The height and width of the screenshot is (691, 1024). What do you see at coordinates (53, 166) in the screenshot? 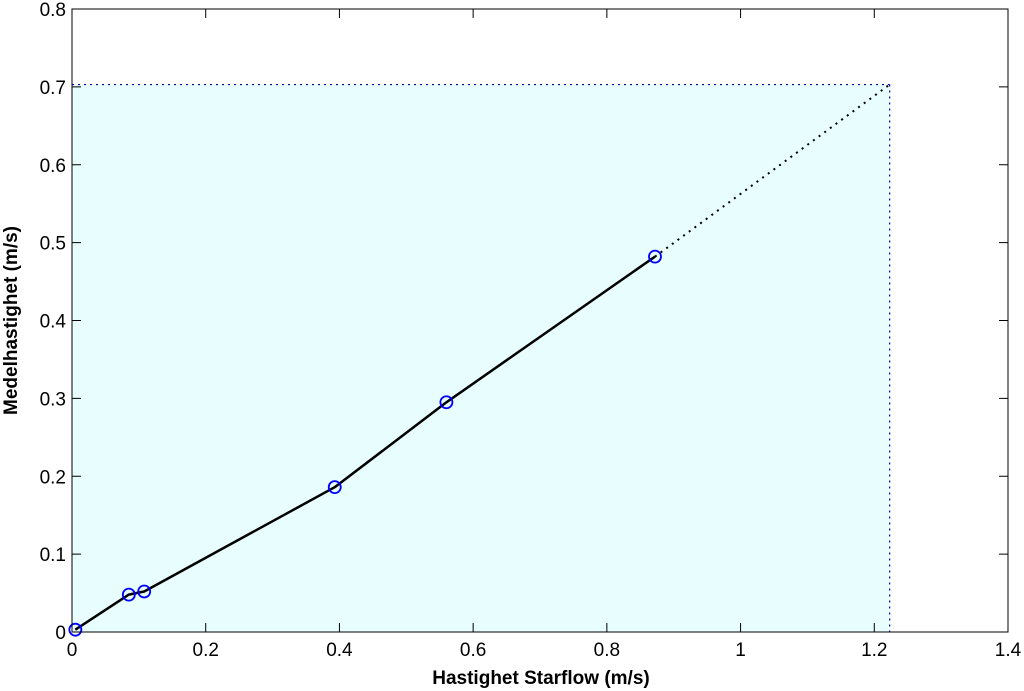
I see `y-tick-label: 0.6` at bounding box center [53, 166].